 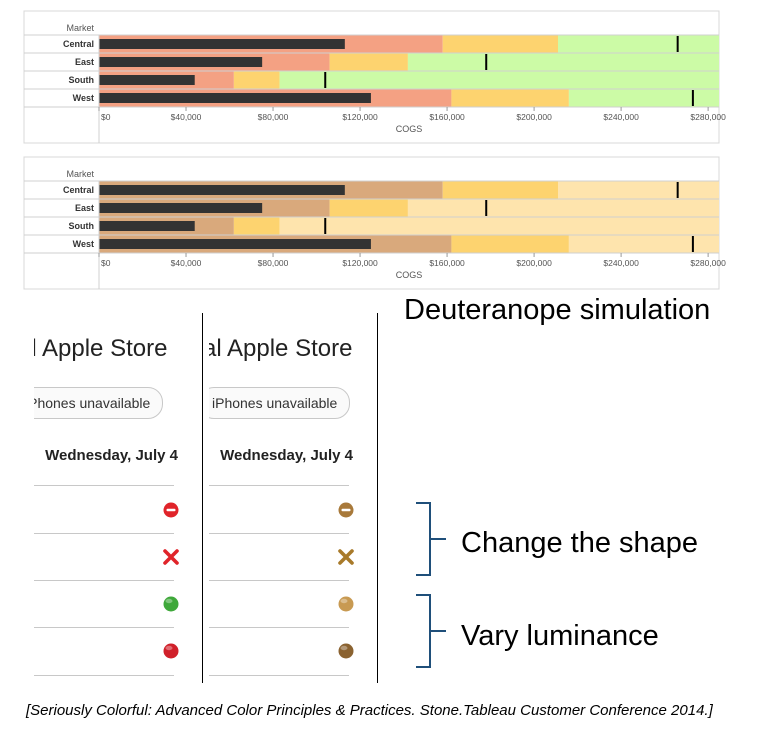 I want to click on shape-bracket, so click(x=431, y=539).